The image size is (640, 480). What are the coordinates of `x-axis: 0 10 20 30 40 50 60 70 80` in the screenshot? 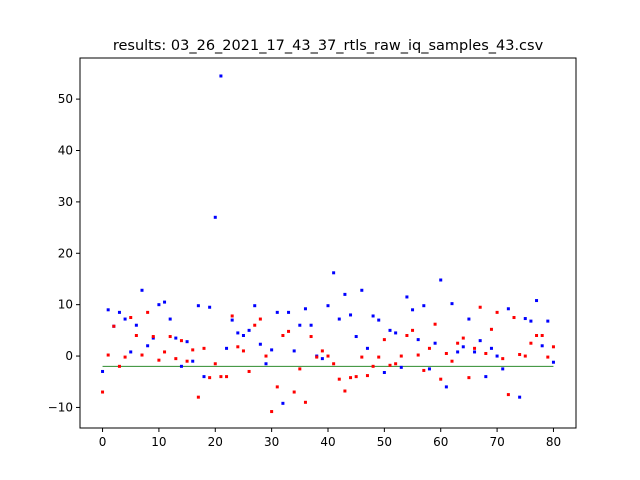 It's located at (330, 438).